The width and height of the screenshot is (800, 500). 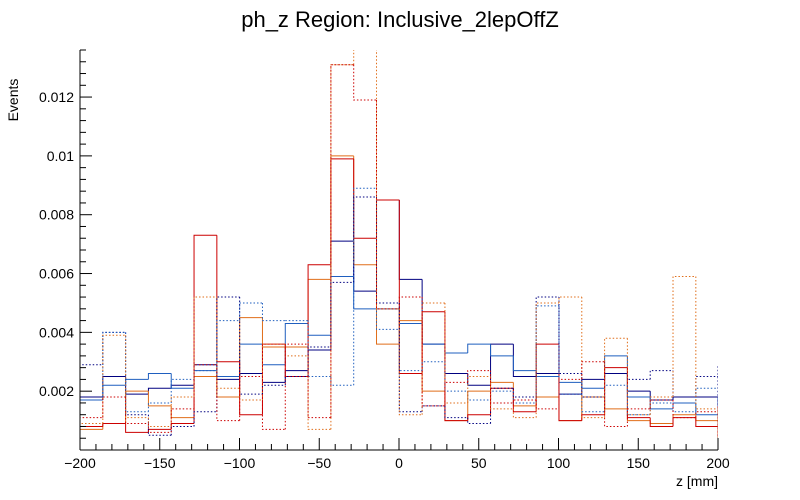 What do you see at coordinates (559, 463) in the screenshot?
I see `x-tick-label: 100` at bounding box center [559, 463].